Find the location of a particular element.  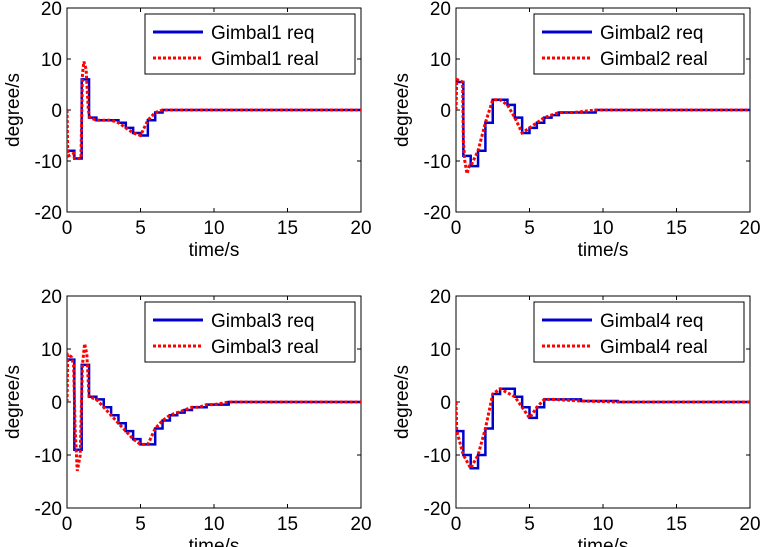

legend-label: Gimbal4 real is located at coordinates (654, 347).